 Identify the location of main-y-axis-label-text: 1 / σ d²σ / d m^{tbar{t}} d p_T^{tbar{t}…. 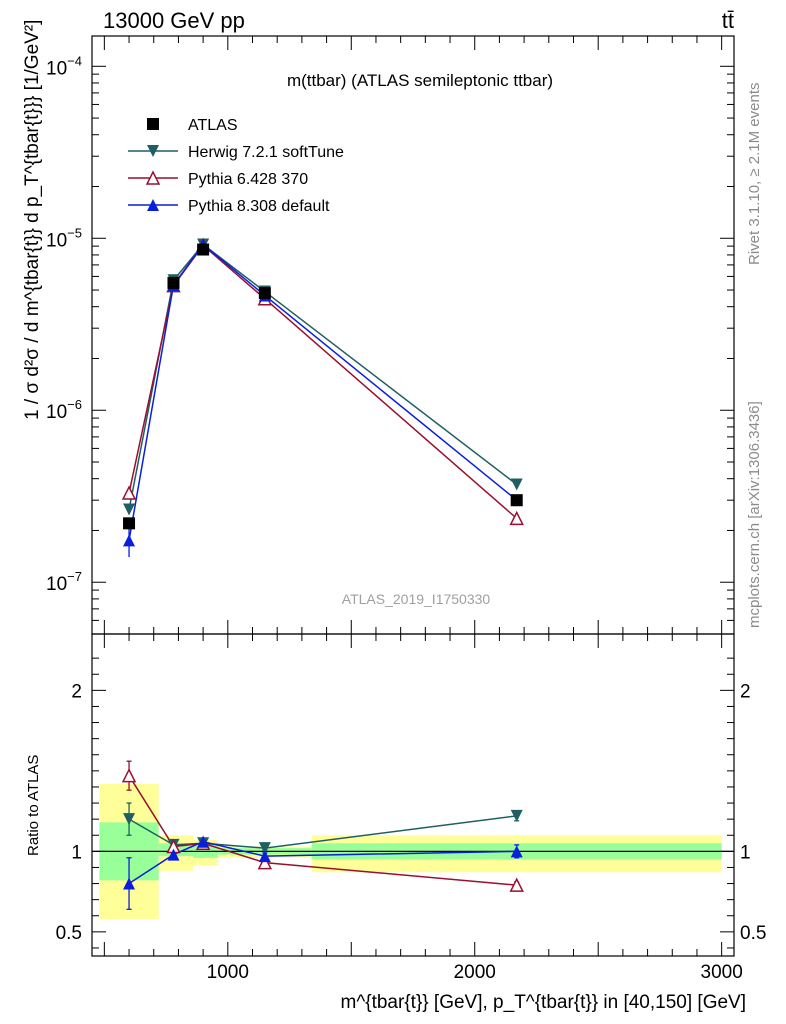
(32, 220).